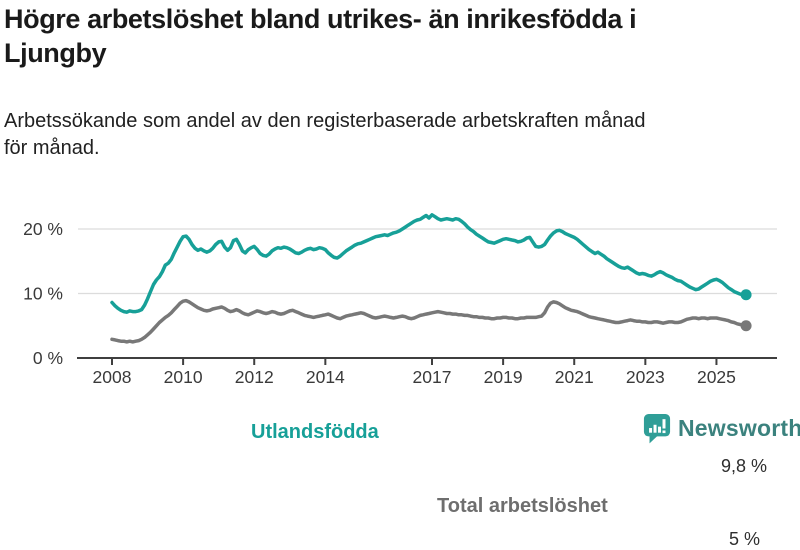 Image resolution: width=800 pixels, height=550 pixels. Describe the element at coordinates (745, 539) in the screenshot. I see `end-value-label-total: 5 %` at that location.